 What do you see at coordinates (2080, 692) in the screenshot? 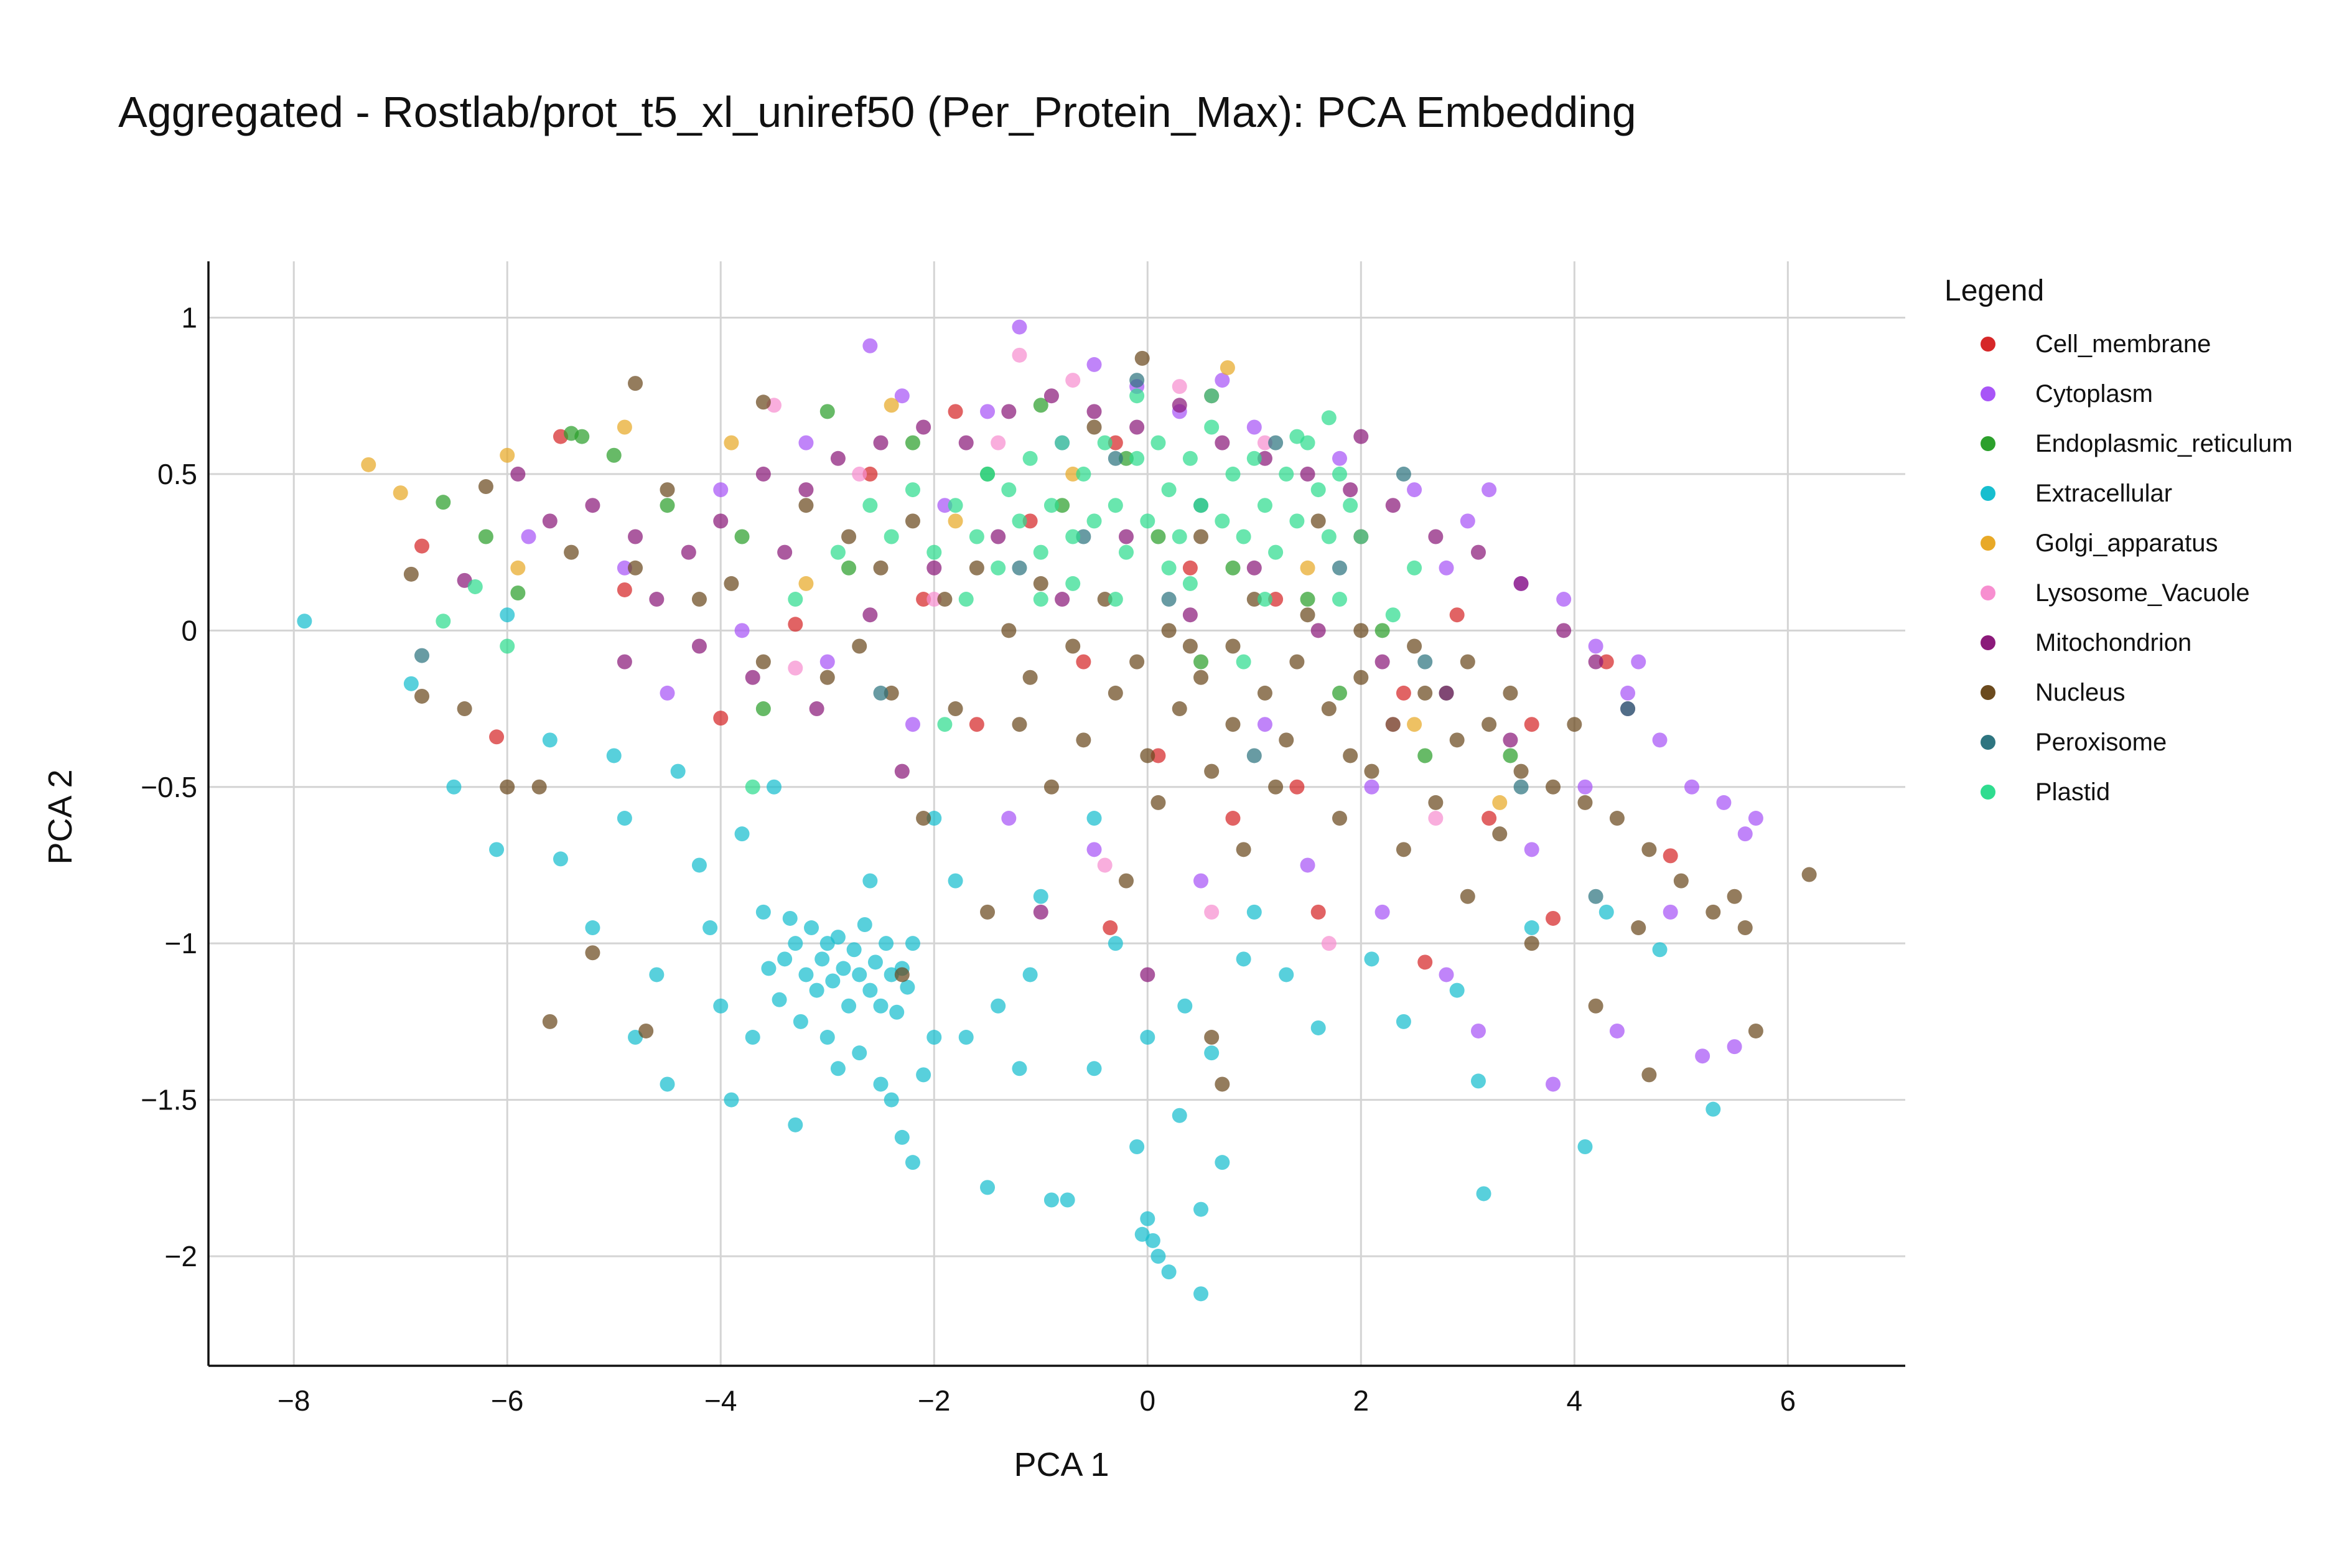
I see `legend-label: Nucleus` at bounding box center [2080, 692].